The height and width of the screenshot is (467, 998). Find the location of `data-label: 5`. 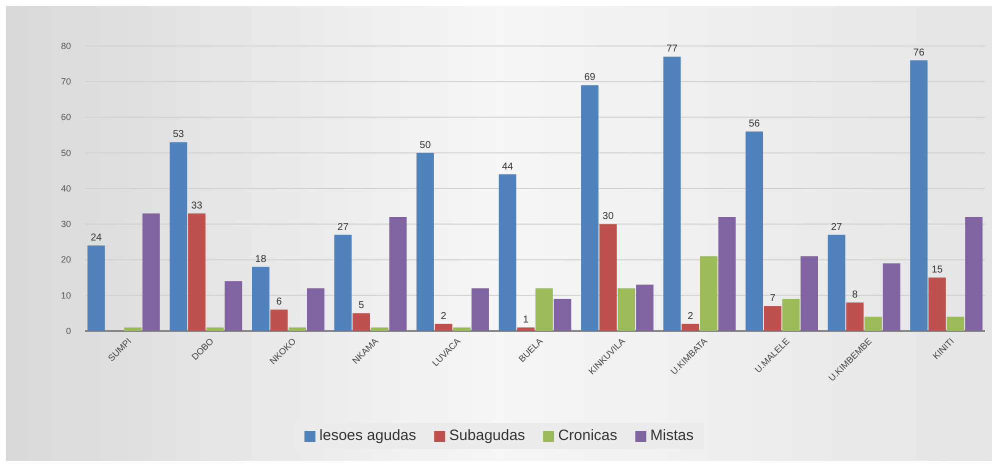

data-label: 5 is located at coordinates (361, 306).